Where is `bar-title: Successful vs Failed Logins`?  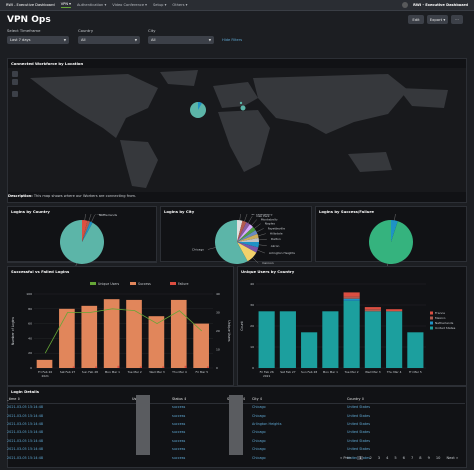 bar-title: Successful vs Failed Logins is located at coordinates (40, 271).